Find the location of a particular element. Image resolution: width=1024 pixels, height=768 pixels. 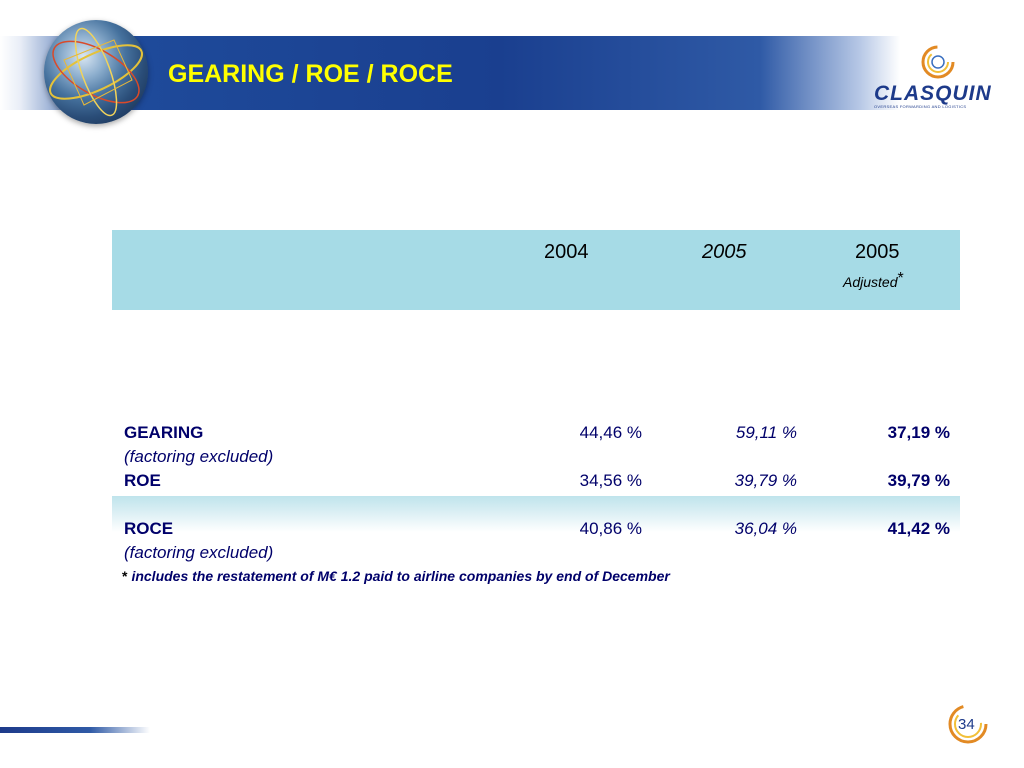

cell-gearing-2005: 59,11 % is located at coordinates (766, 432).